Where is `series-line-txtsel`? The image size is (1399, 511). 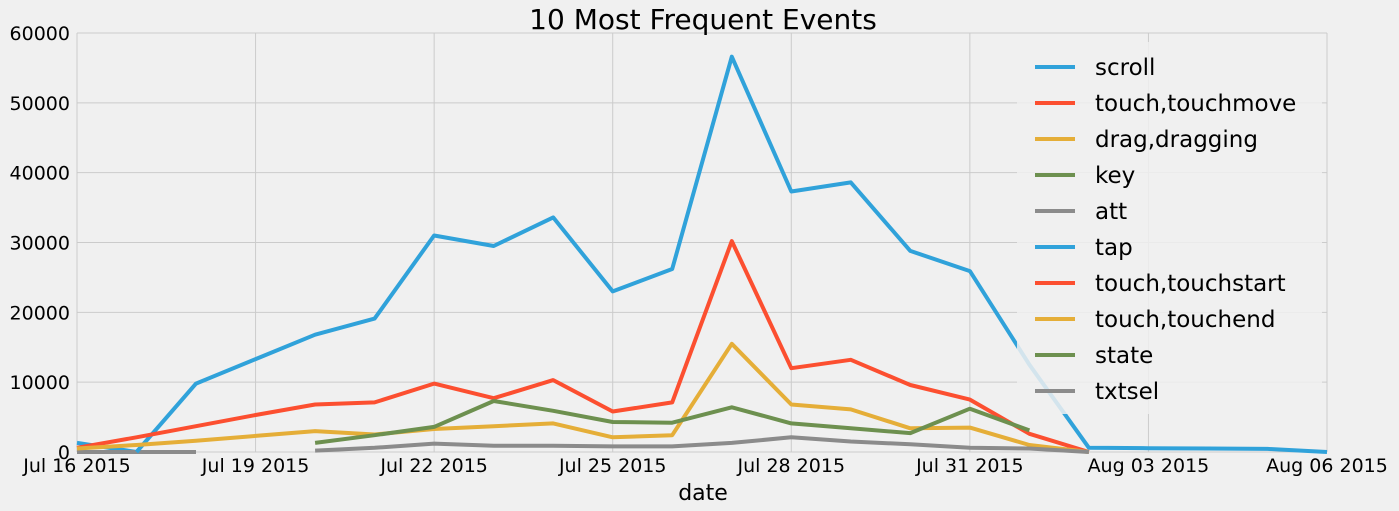 series-line-txtsel is located at coordinates (702, 444).